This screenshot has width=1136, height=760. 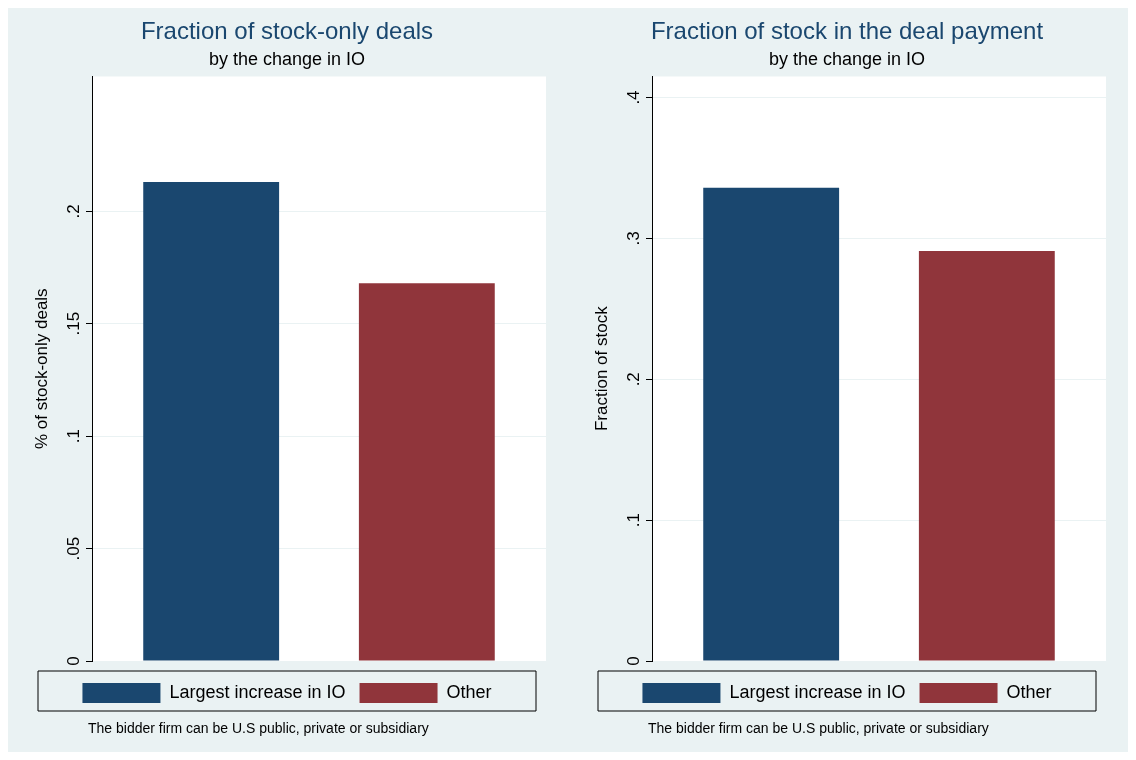 I want to click on y-tick-label: .3, so click(x=634, y=238).